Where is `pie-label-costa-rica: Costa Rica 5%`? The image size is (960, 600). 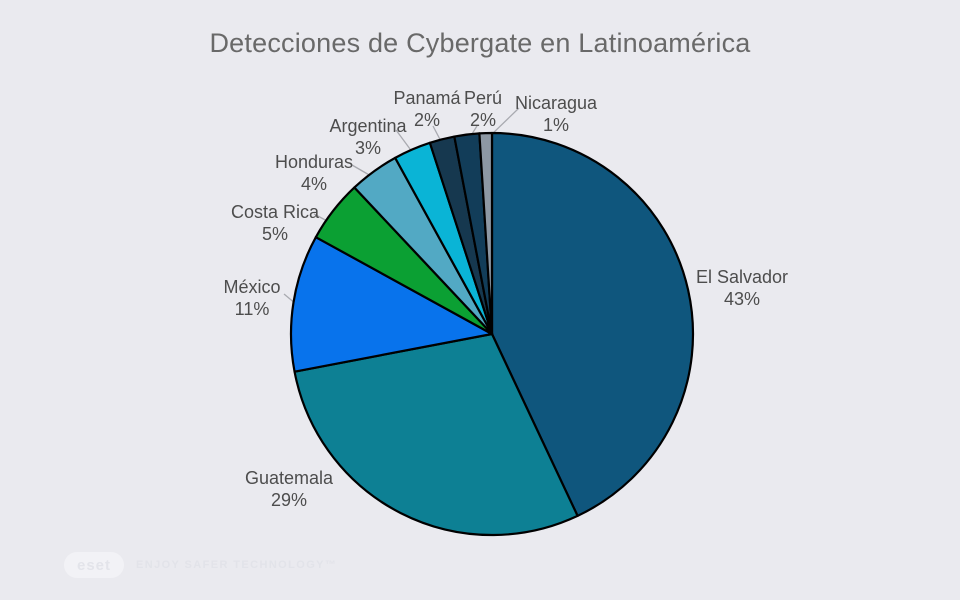 pie-label-costa-rica: Costa Rica 5% is located at coordinates (275, 223).